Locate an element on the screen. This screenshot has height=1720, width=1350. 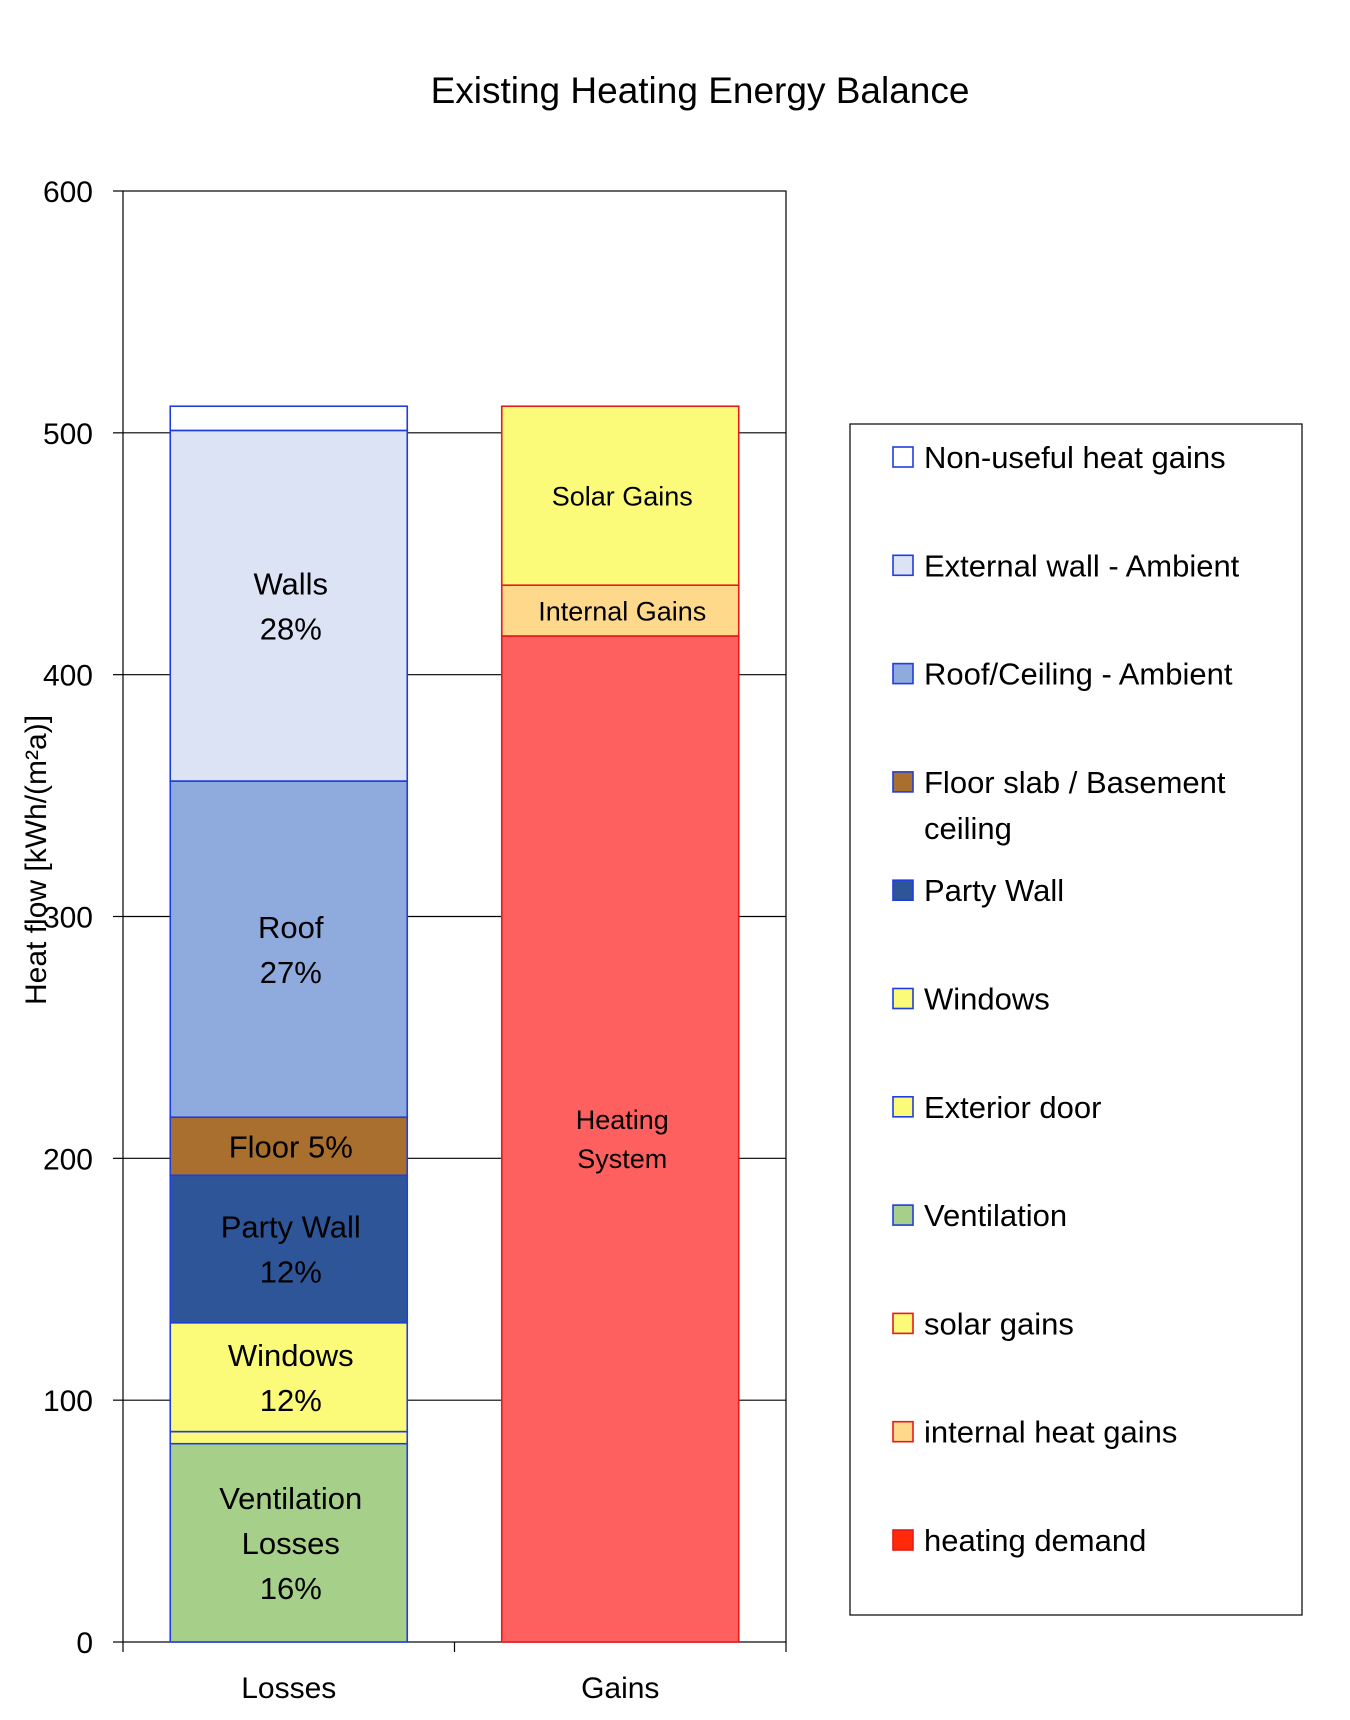
legend-swatch-solar-gains is located at coordinates (903, 1323).